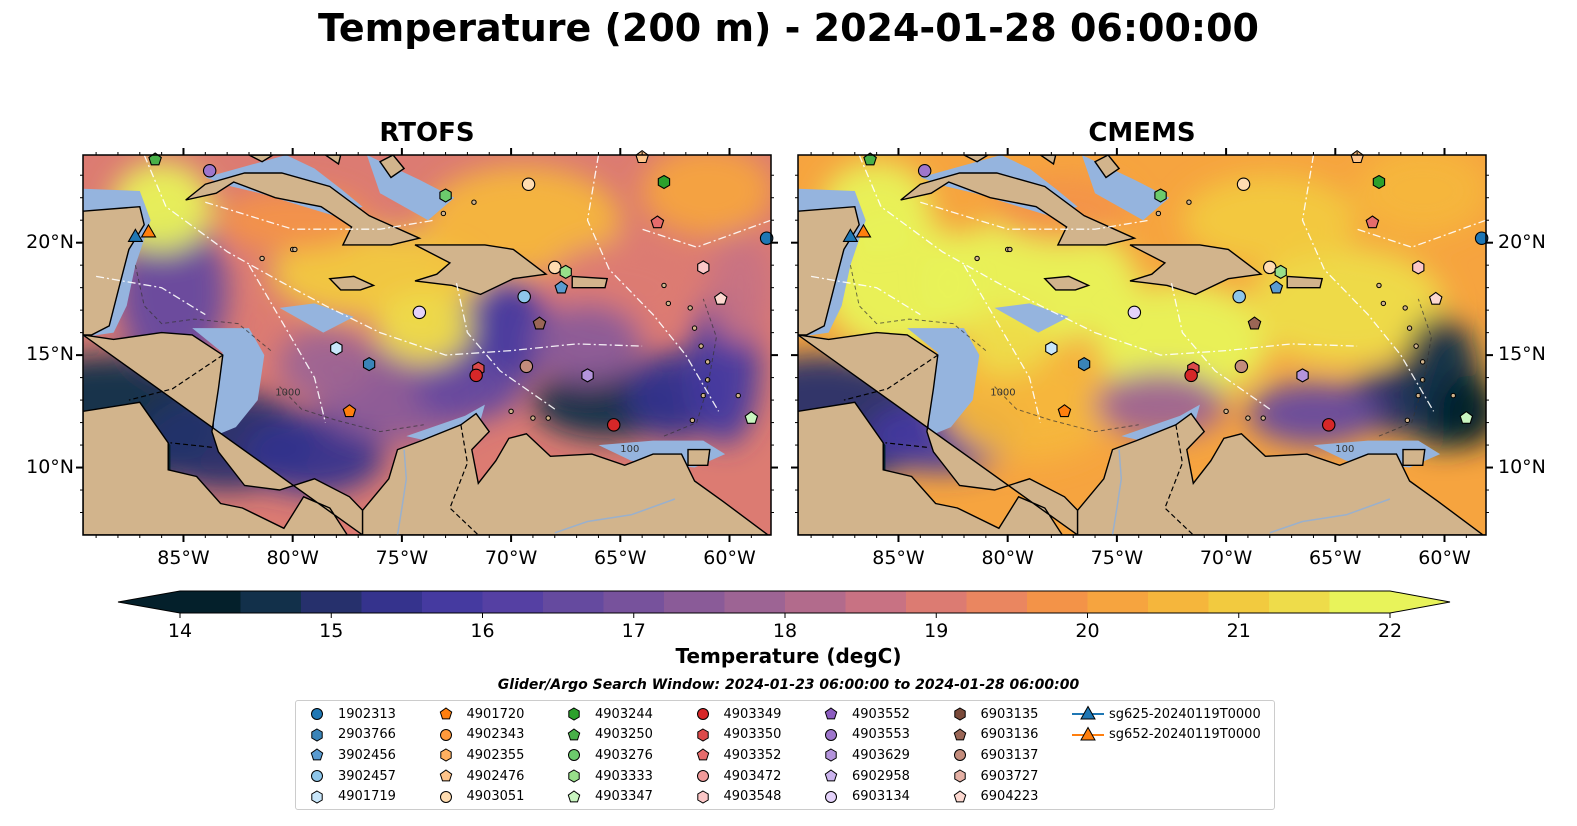 This screenshot has height=826, width=1577. Describe the element at coordinates (785, 631) in the screenshot. I see `colorbar-tick-label: 18` at that location.